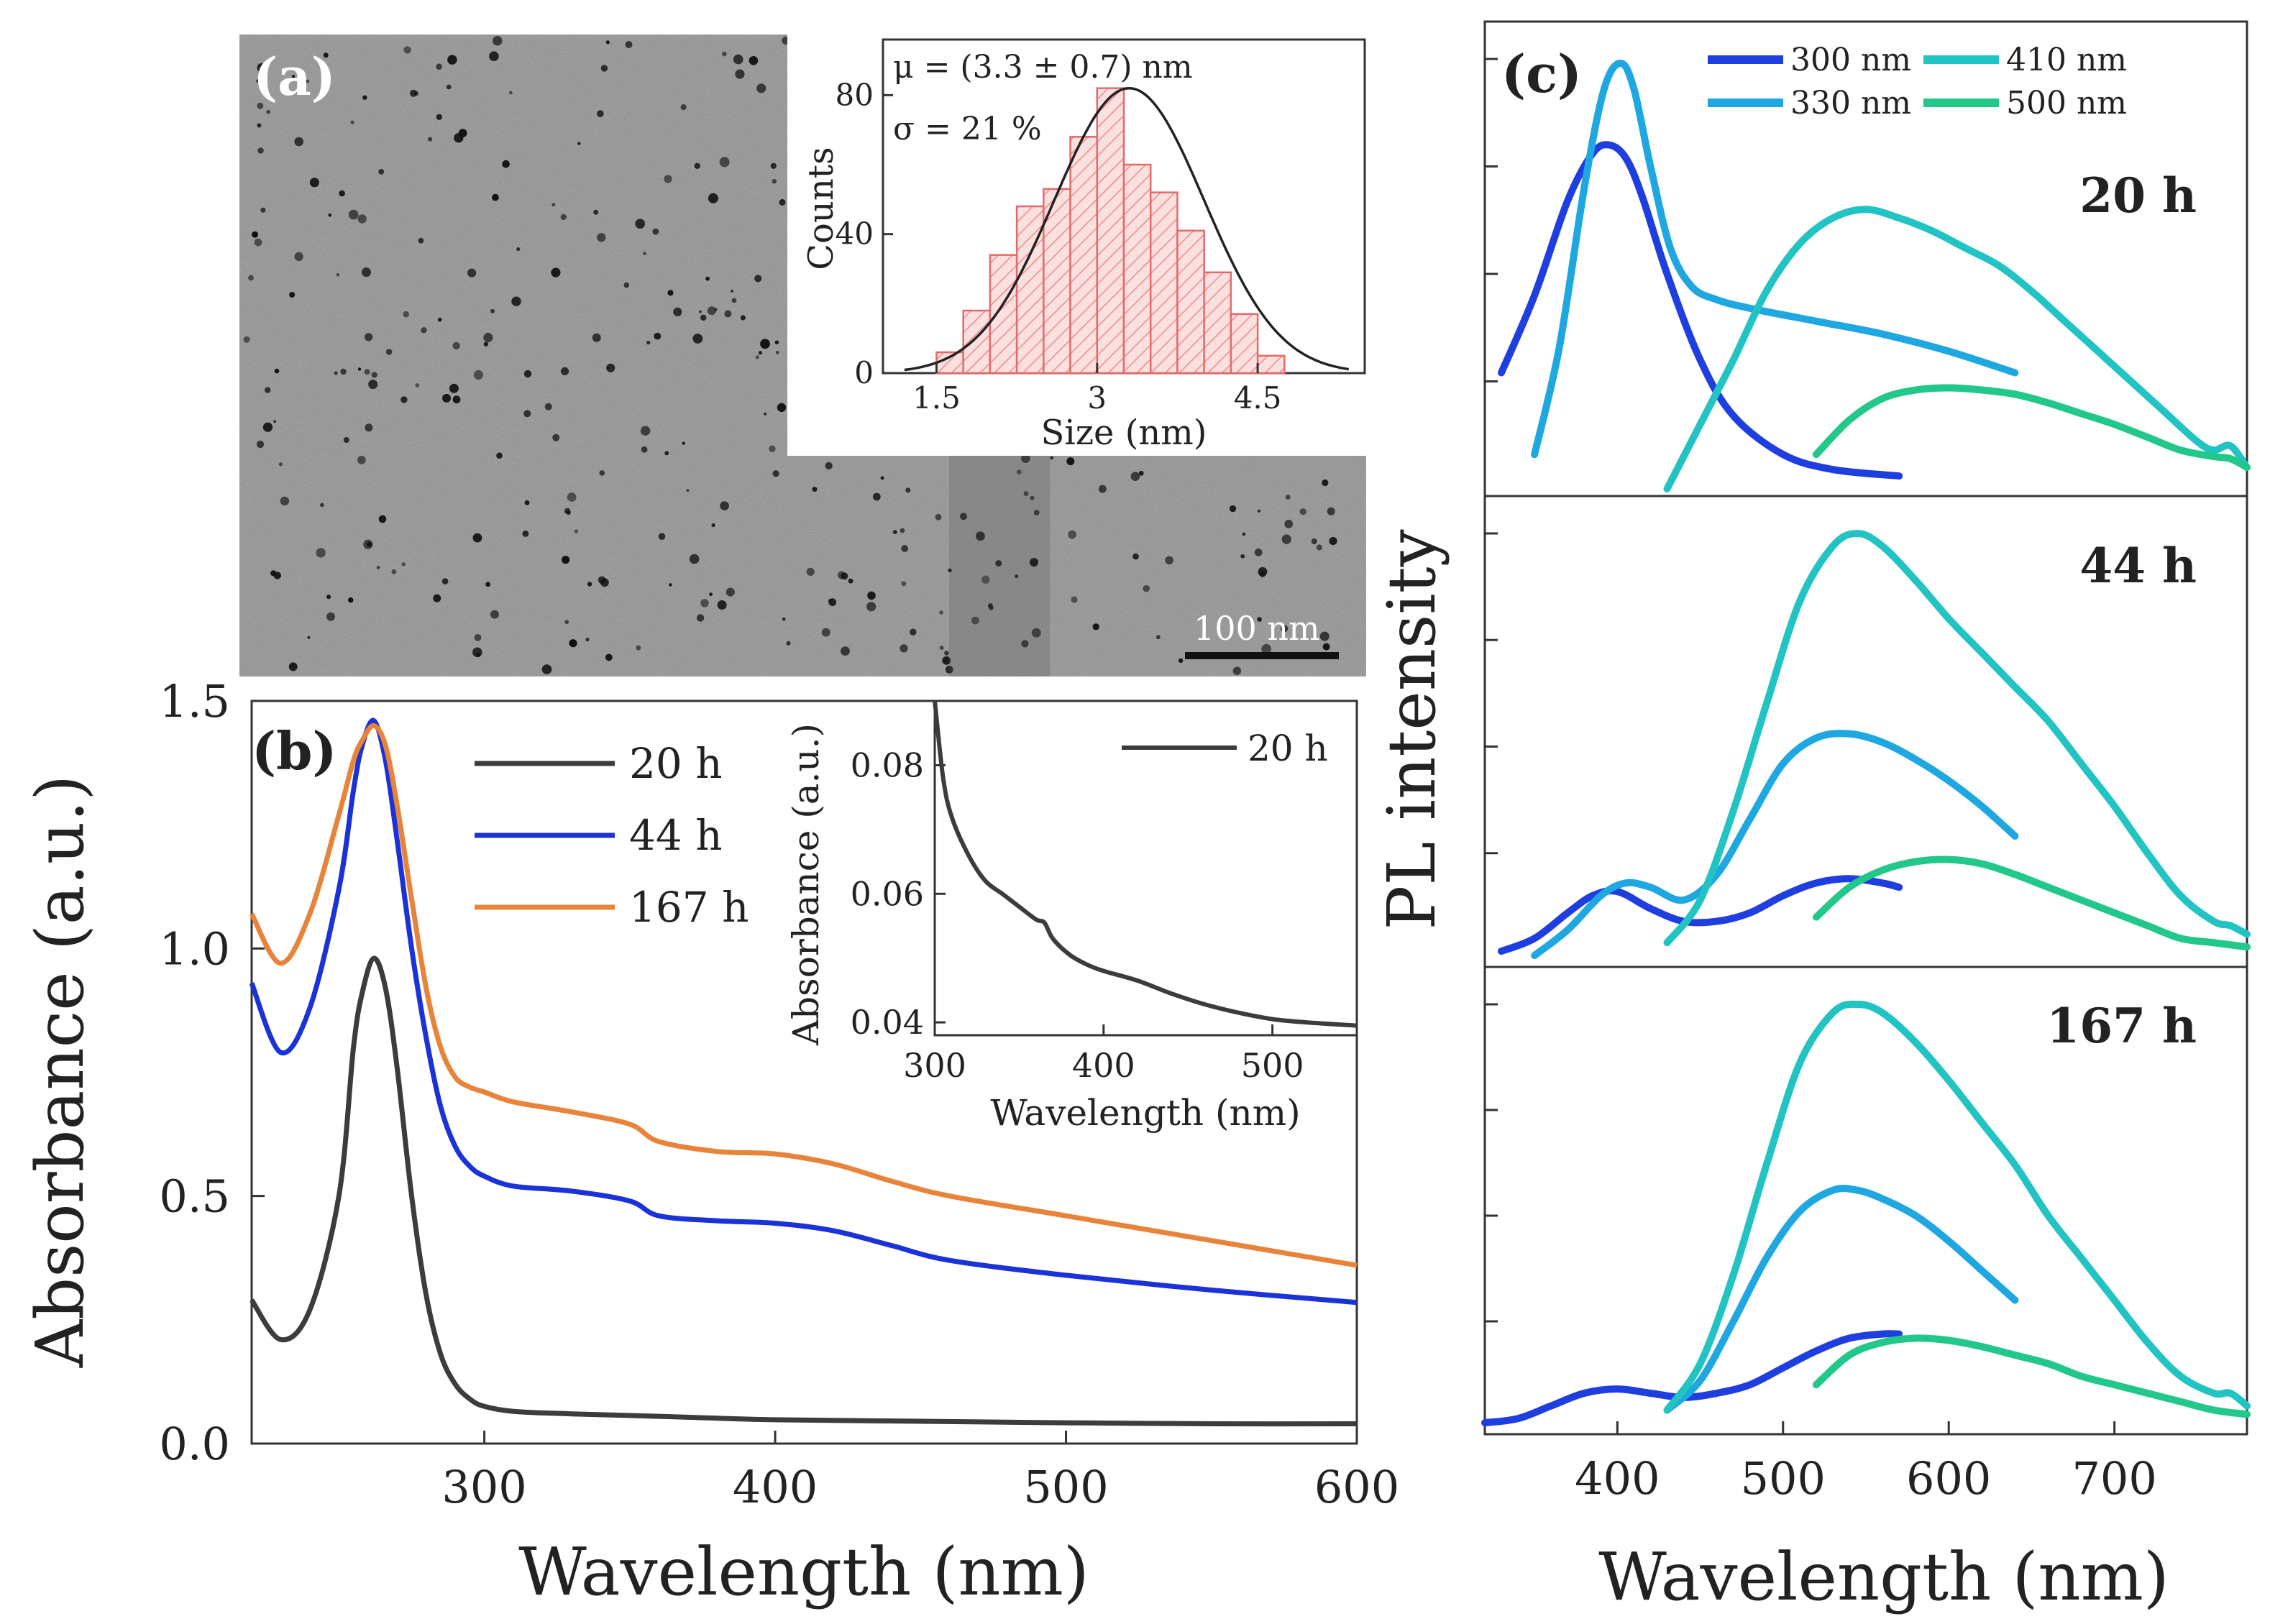  What do you see at coordinates (612, 835) in the screenshot?
I see `plot-b-legend: 20 h 44 h 167 h` at bounding box center [612, 835].